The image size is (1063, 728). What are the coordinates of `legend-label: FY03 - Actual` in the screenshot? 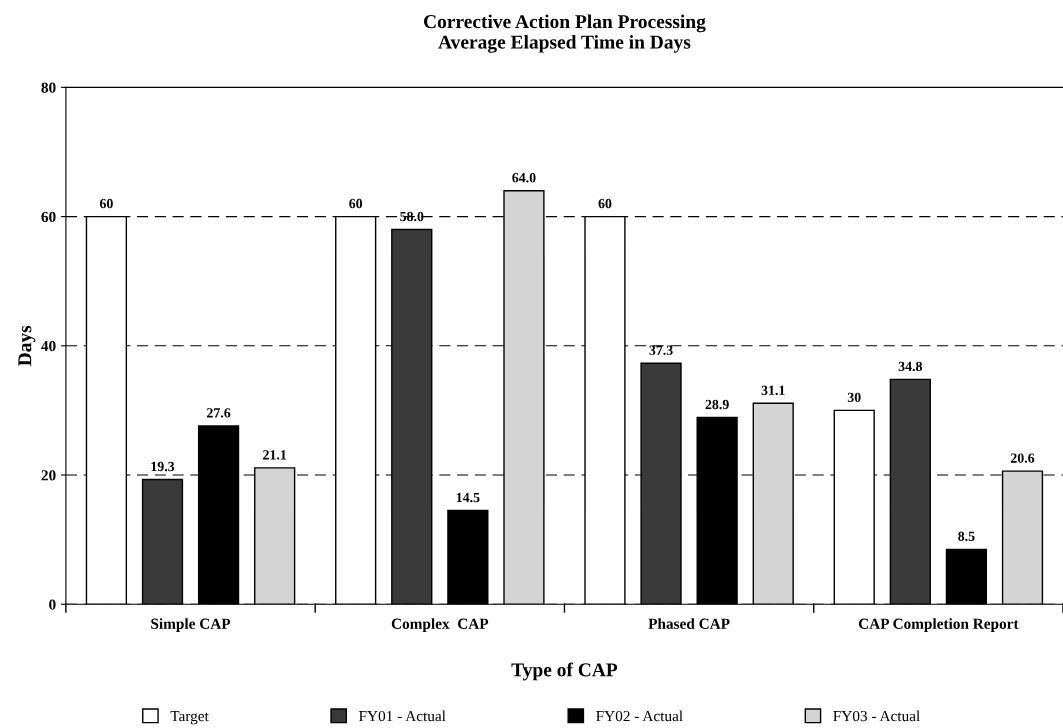 It's located at (876, 716).